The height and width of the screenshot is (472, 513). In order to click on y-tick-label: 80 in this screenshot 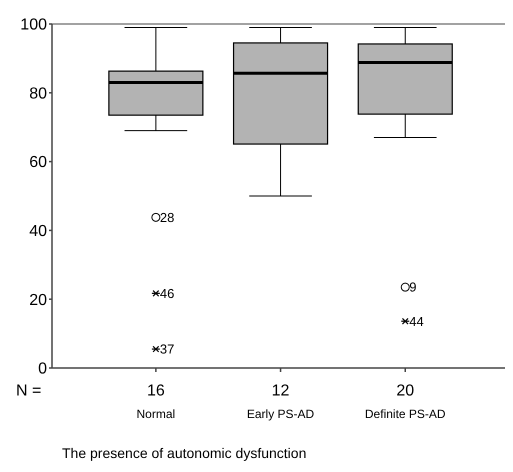, I will do `click(38, 93)`.